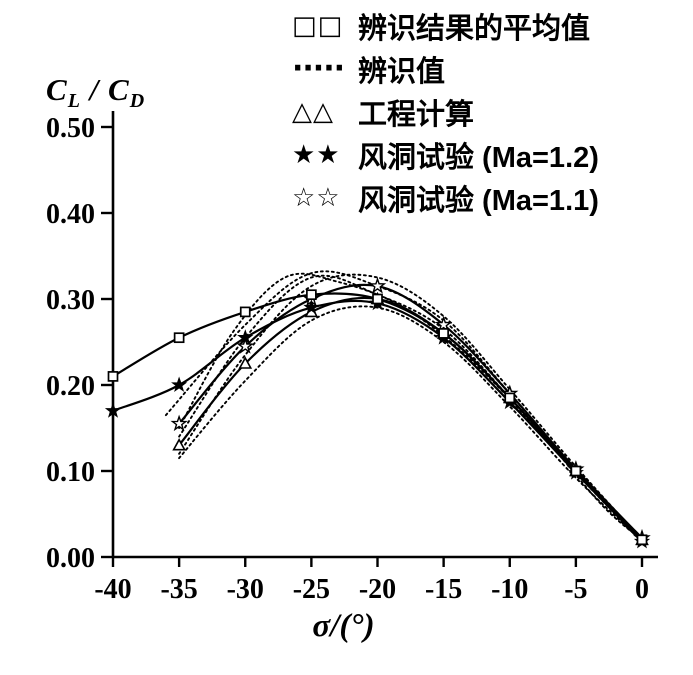 The image size is (693, 675). I want to click on x-tick-label: 0, so click(642, 589).